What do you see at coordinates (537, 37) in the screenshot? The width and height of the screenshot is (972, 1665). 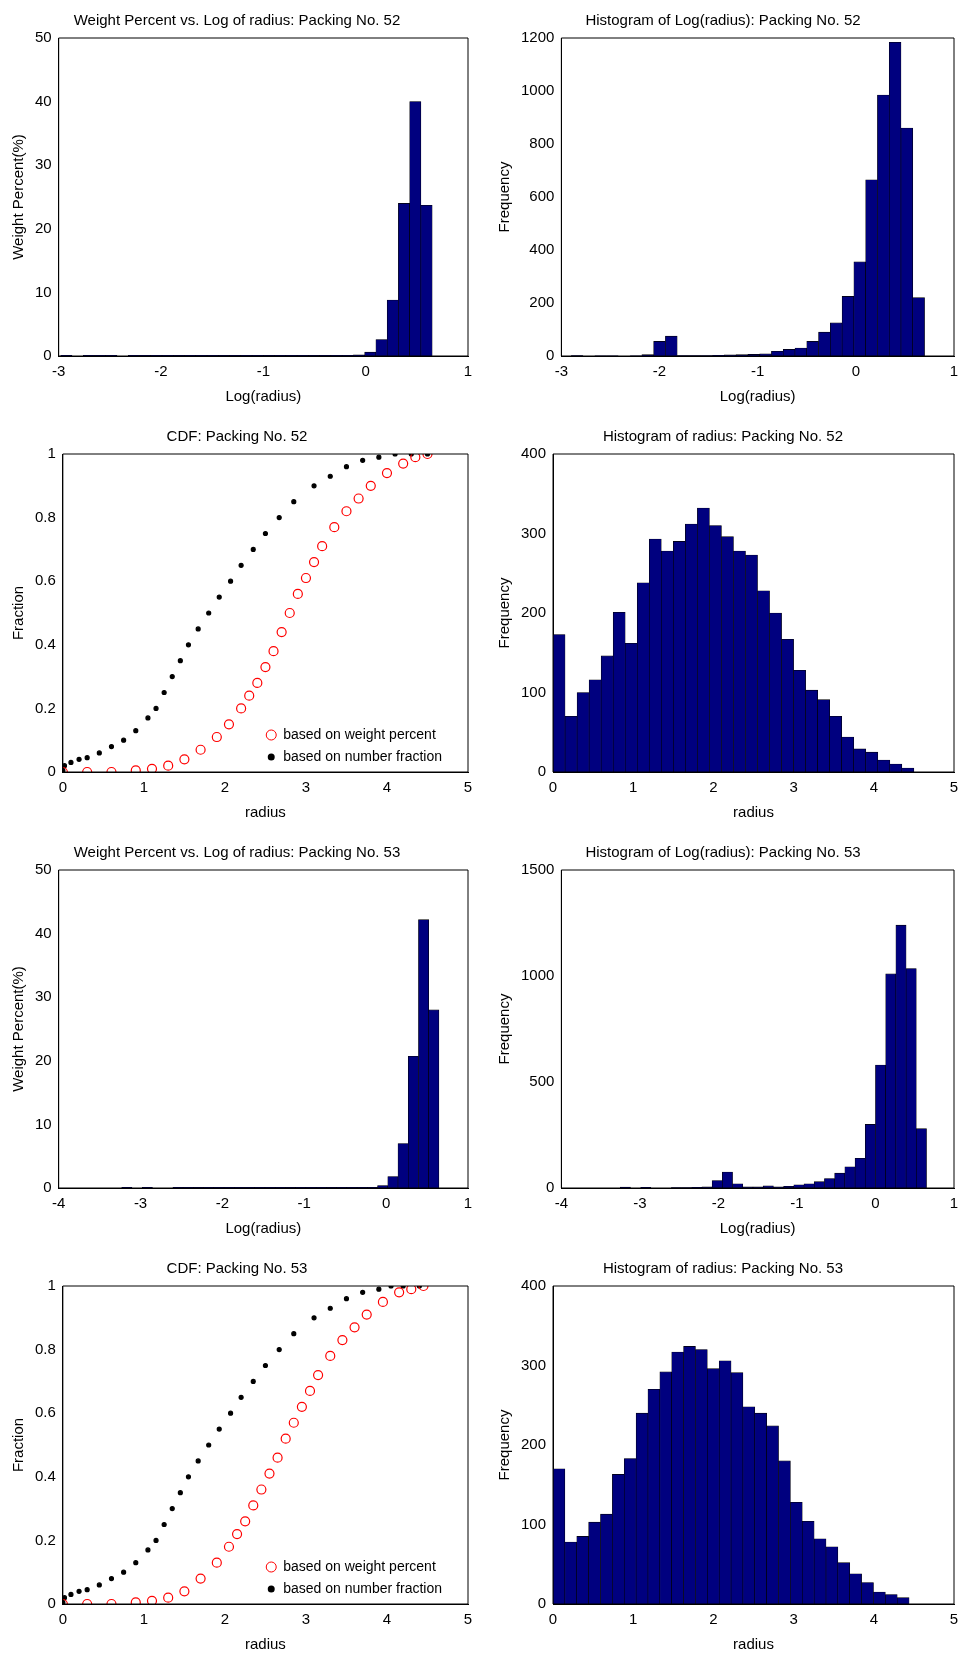 I see `y-tick-label: 1200` at bounding box center [537, 37].